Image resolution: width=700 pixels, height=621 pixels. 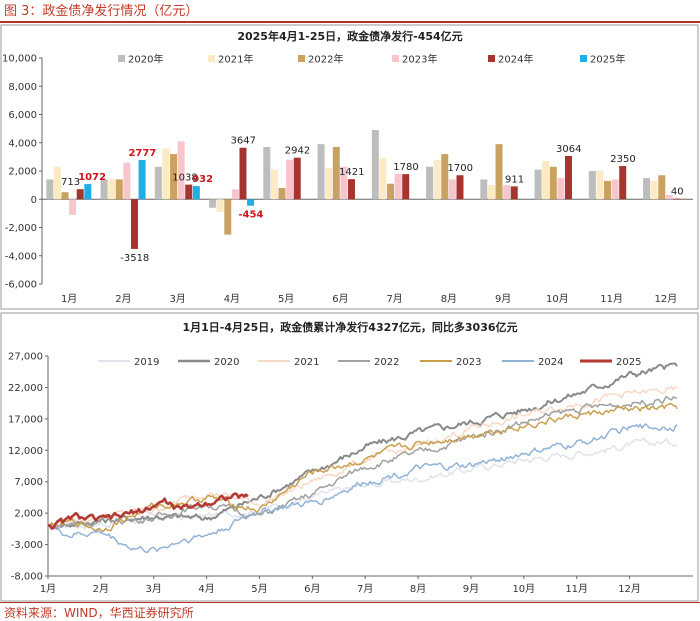 I want to click on y-tick-label: 4,000, so click(x=22, y=143).